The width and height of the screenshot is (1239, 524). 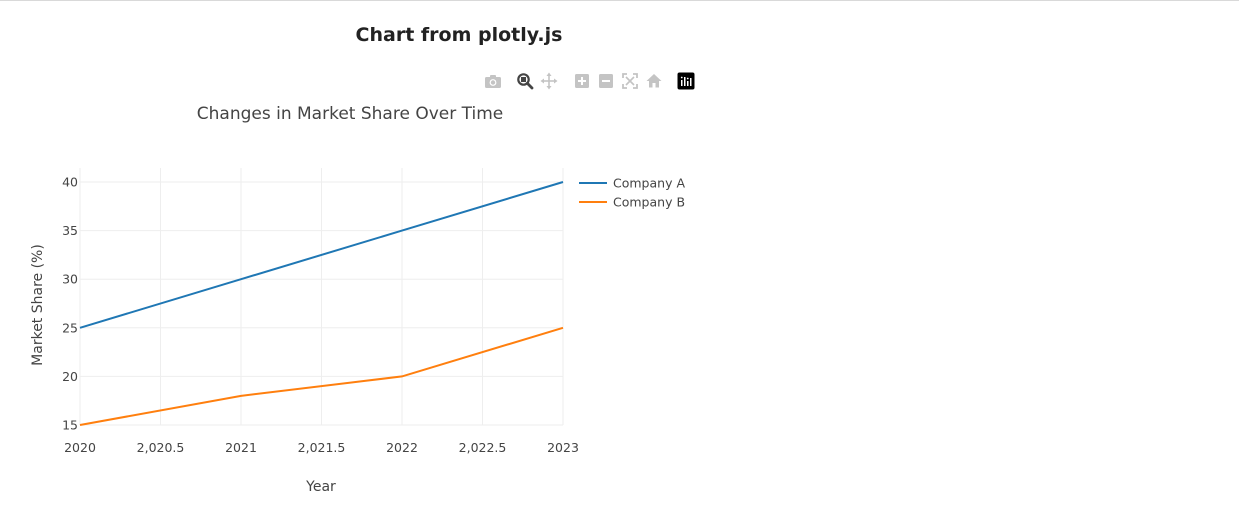 What do you see at coordinates (686, 81) in the screenshot?
I see `plotly-logo-icon` at bounding box center [686, 81].